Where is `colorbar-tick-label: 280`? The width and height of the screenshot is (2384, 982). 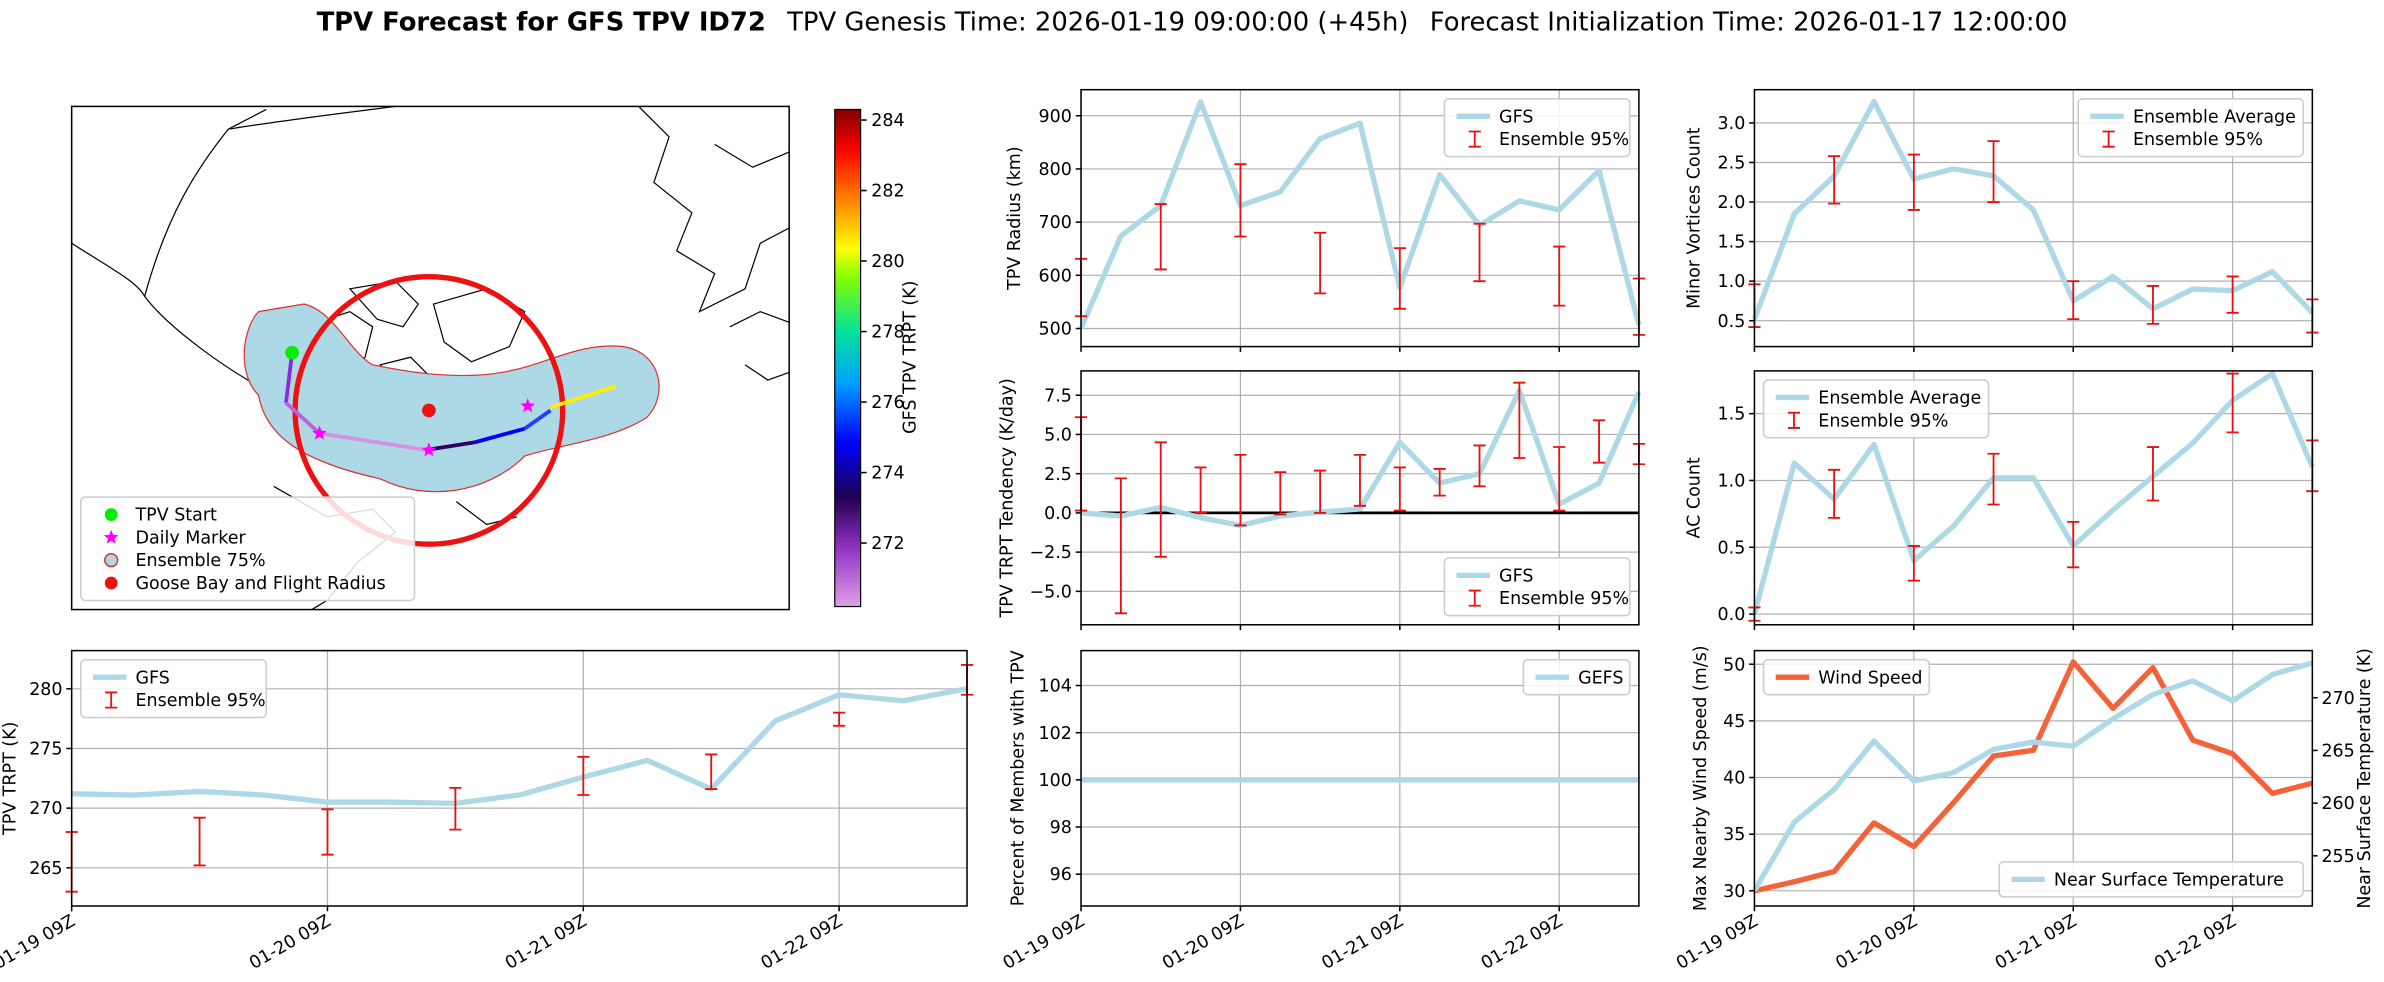 colorbar-tick-label: 280 is located at coordinates (887, 262).